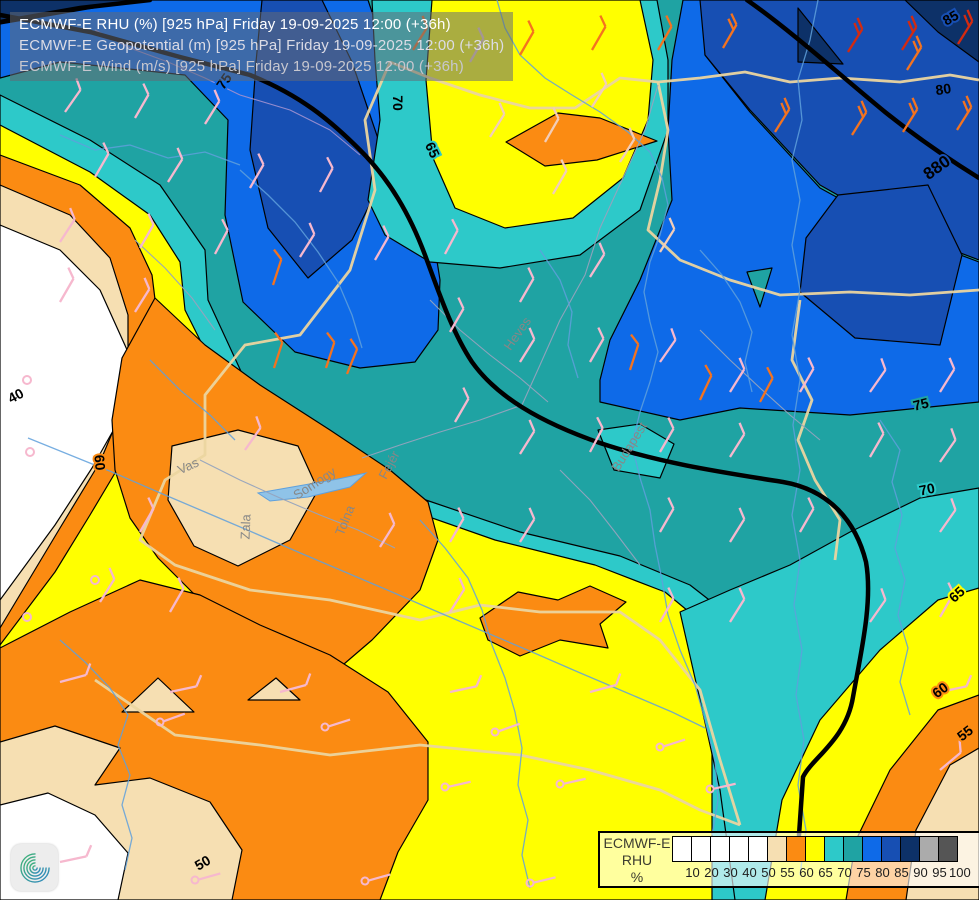  Describe the element at coordinates (960, 872) in the screenshot. I see `legend-tick: 100` at that location.